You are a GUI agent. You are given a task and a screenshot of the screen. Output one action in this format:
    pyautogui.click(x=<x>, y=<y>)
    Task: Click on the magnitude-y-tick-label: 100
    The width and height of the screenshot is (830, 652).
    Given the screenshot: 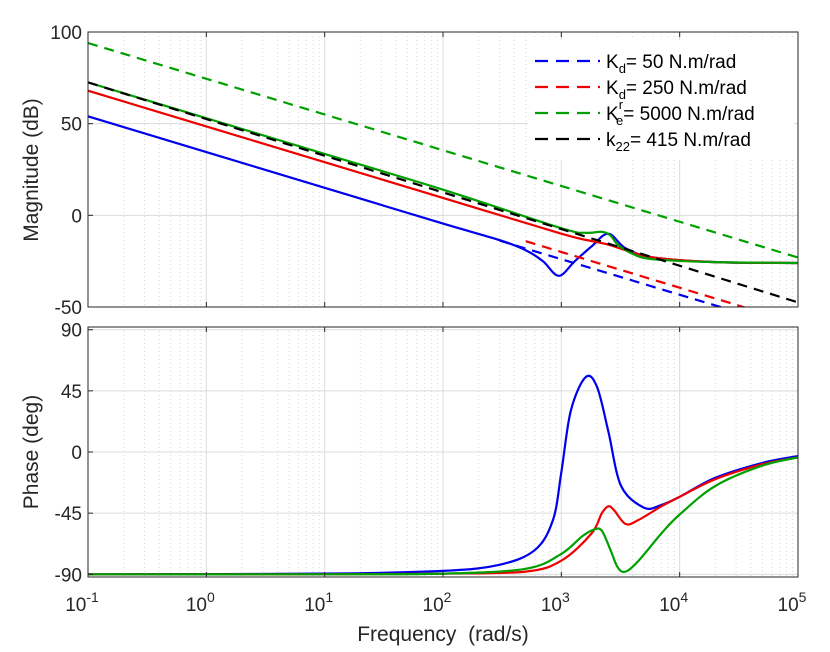 What is the action you would take?
    pyautogui.click(x=66, y=33)
    